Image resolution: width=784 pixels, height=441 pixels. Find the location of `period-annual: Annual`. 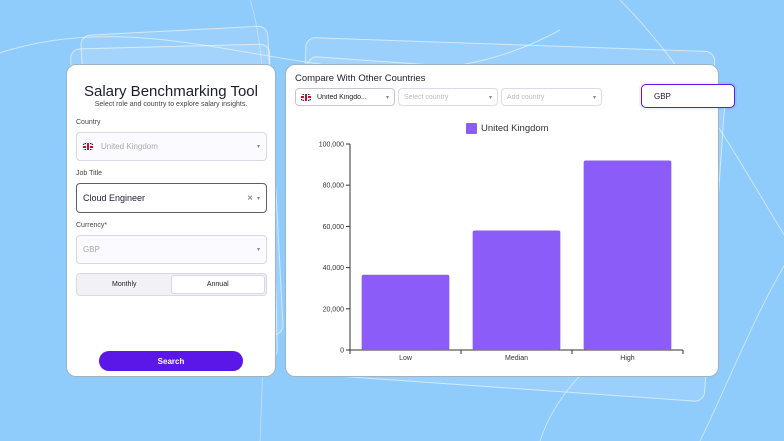

period-annual: Annual is located at coordinates (217, 284).